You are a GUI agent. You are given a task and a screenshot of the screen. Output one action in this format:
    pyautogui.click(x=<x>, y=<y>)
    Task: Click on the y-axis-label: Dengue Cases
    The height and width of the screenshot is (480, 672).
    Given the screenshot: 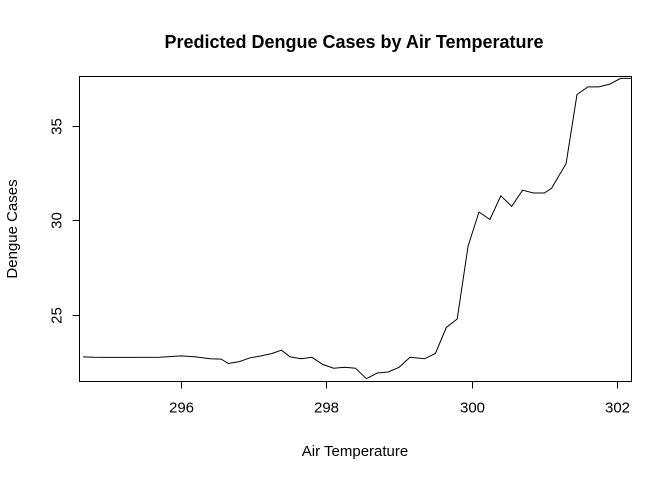 What is the action you would take?
    pyautogui.click(x=12, y=228)
    